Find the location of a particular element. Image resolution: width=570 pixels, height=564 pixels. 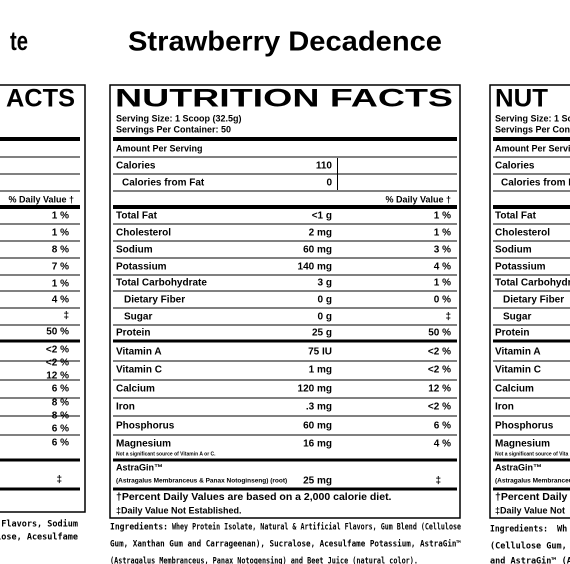

row-amount: 60 mg is located at coordinates (317, 426).